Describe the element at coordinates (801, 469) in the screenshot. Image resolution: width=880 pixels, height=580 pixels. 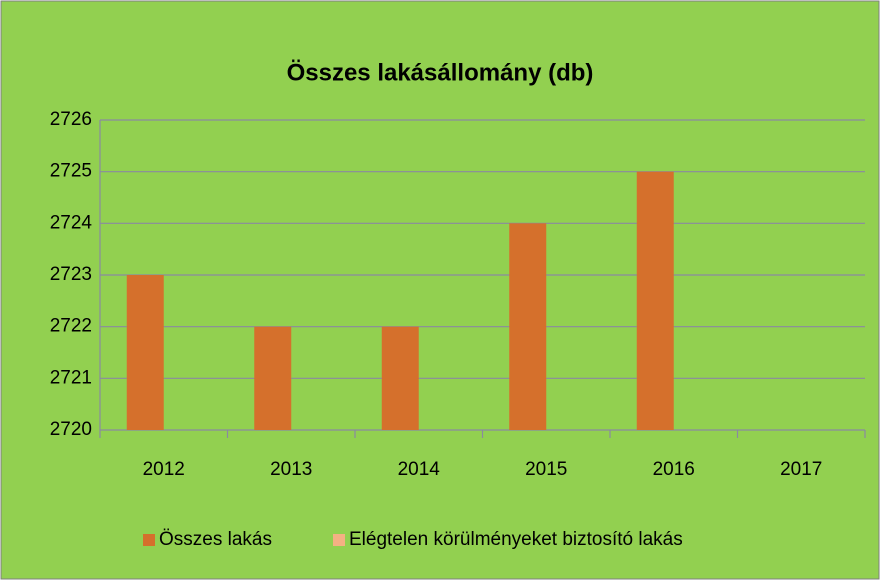
I see `x-tick-label: 2017` at that location.